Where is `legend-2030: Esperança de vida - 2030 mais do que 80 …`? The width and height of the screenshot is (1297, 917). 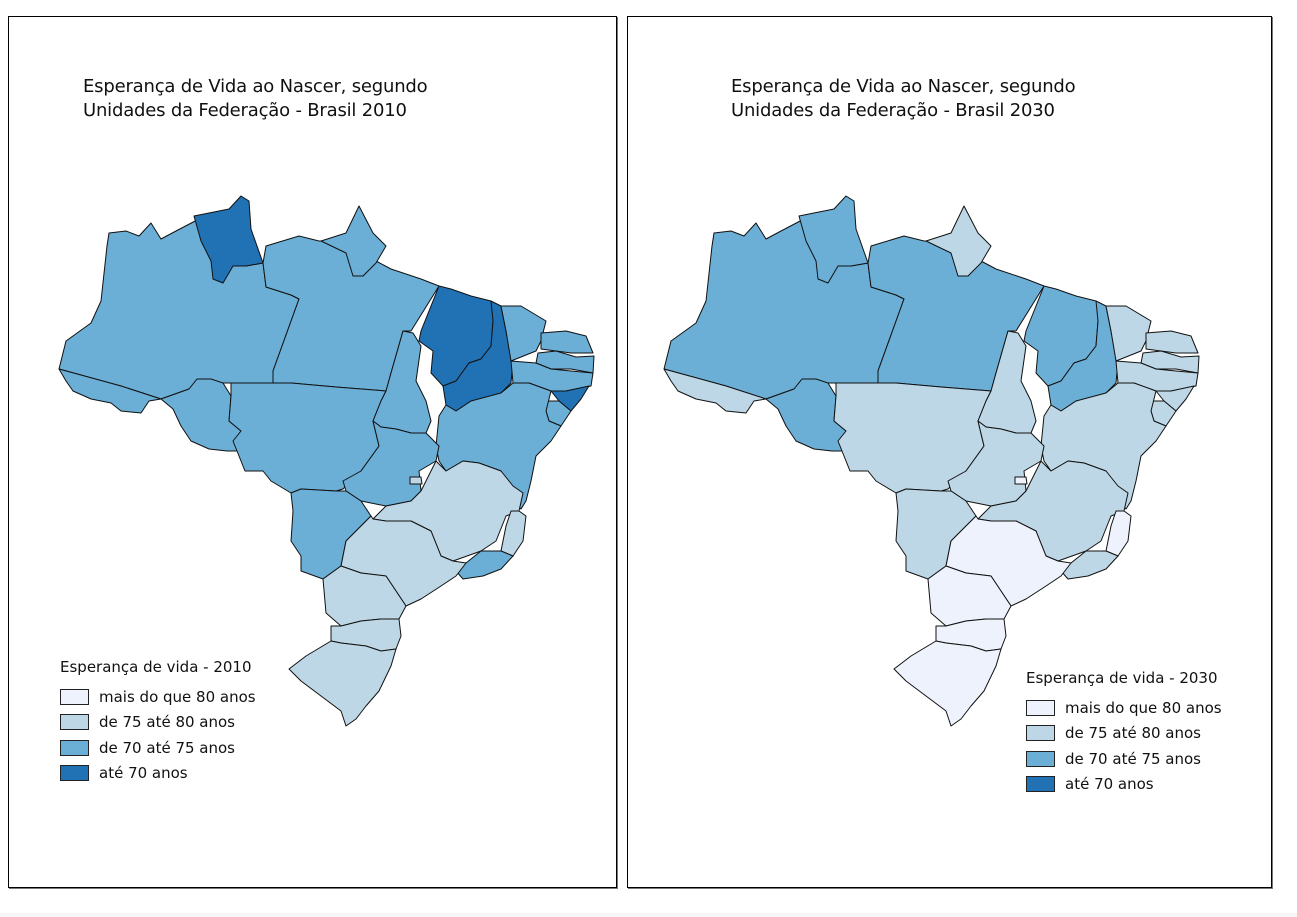
legend-2030: Esperança de vida - 2030 mais do que 80 … is located at coordinates (1124, 732).